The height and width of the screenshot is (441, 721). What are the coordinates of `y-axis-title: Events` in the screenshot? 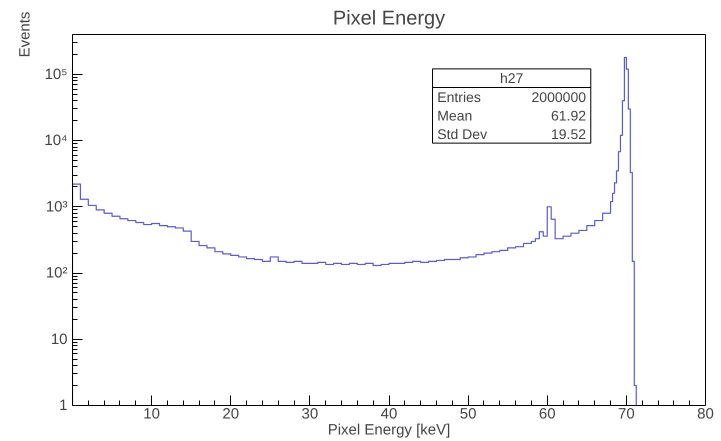 It's located at (25, 35).